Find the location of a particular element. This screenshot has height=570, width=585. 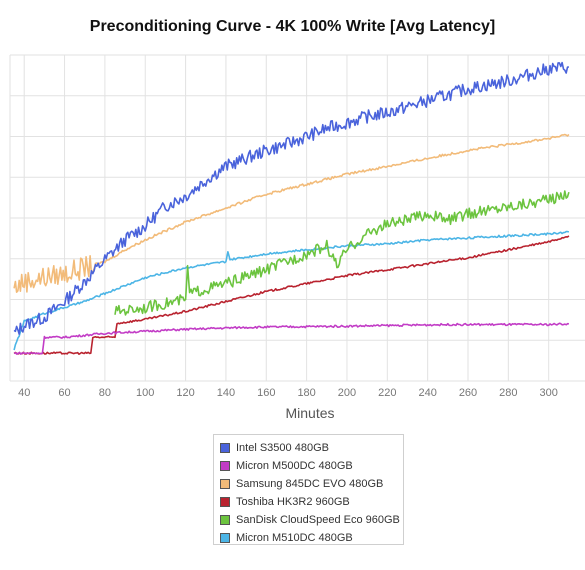

legend-label: Intel S3500 480GB is located at coordinates (282, 448).